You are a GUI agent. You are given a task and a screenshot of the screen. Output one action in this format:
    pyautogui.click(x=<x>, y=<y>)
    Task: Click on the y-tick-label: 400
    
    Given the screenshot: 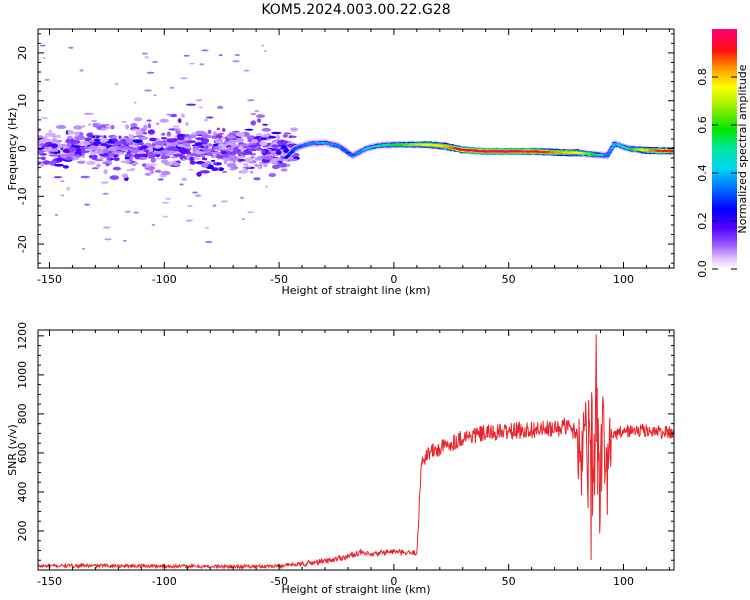 What is the action you would take?
    pyautogui.click(x=22, y=491)
    